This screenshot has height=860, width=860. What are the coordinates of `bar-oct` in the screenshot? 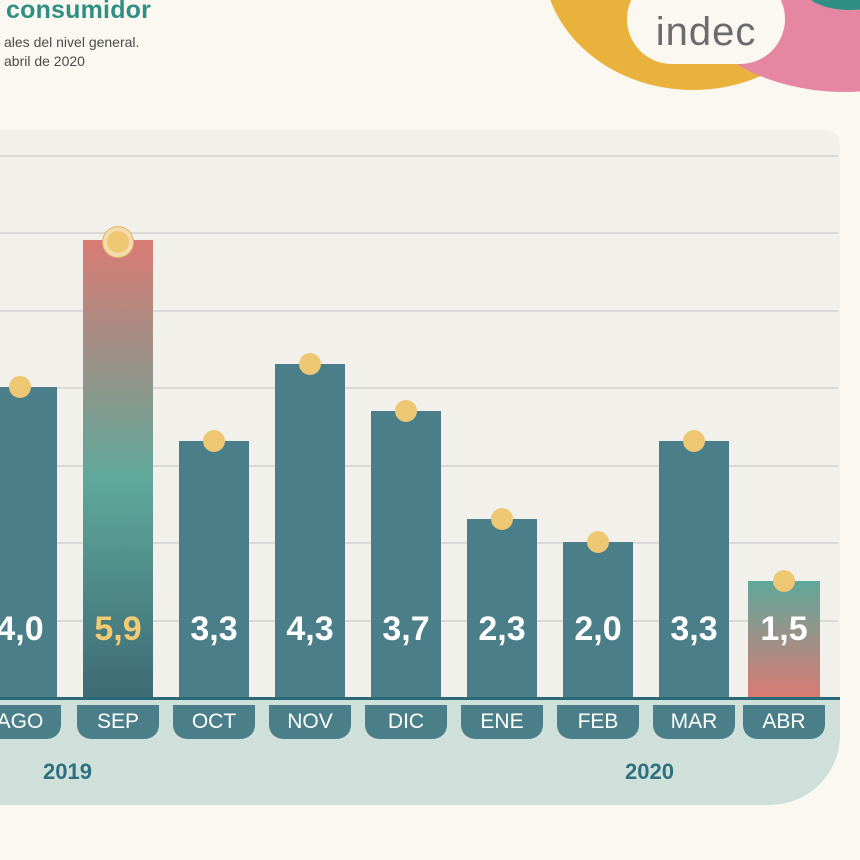 It's located at (214, 569).